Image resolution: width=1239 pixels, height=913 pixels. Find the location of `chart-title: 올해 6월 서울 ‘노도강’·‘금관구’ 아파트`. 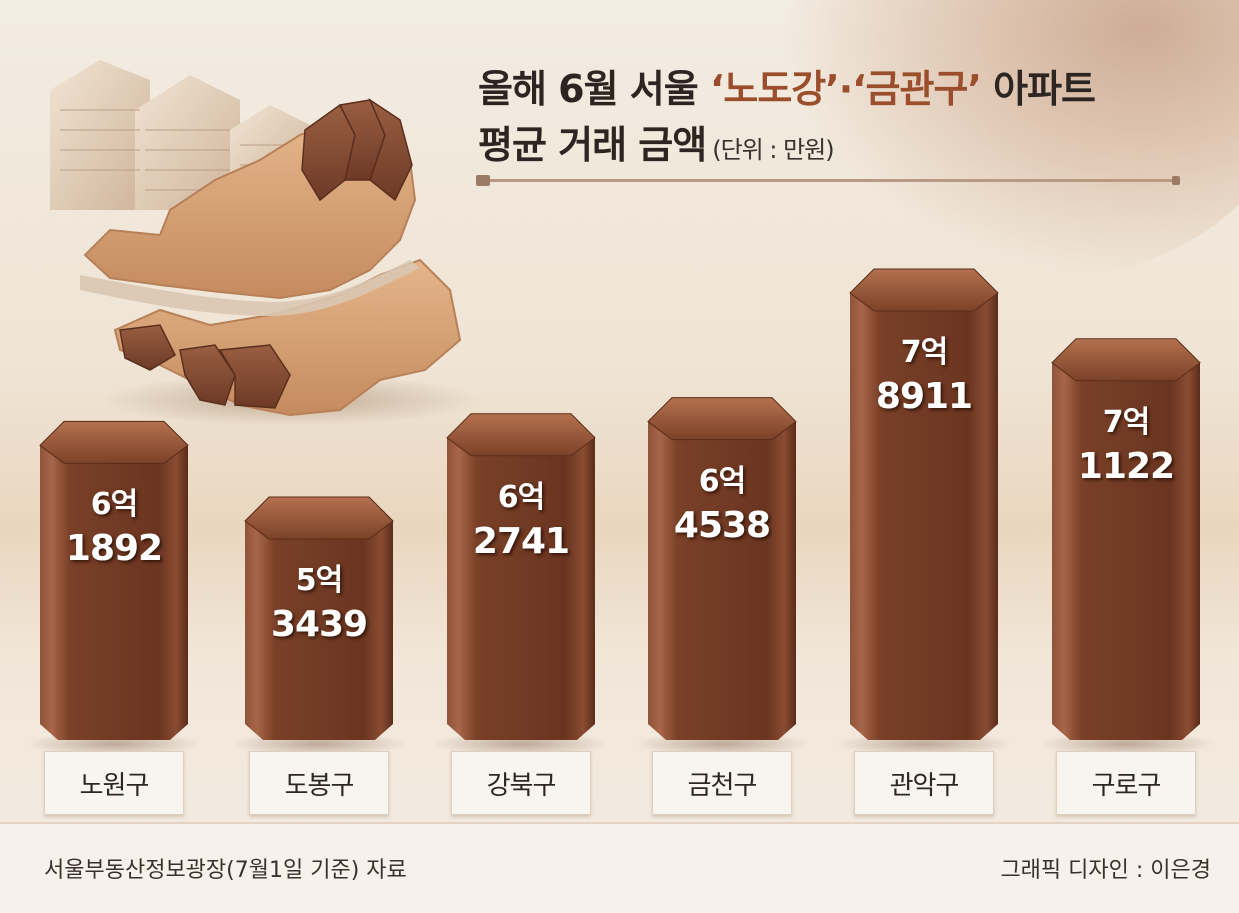

chart-title: 올해 6월 서울 ‘노도강’·‘금관구’ 아파트 is located at coordinates (787, 85).